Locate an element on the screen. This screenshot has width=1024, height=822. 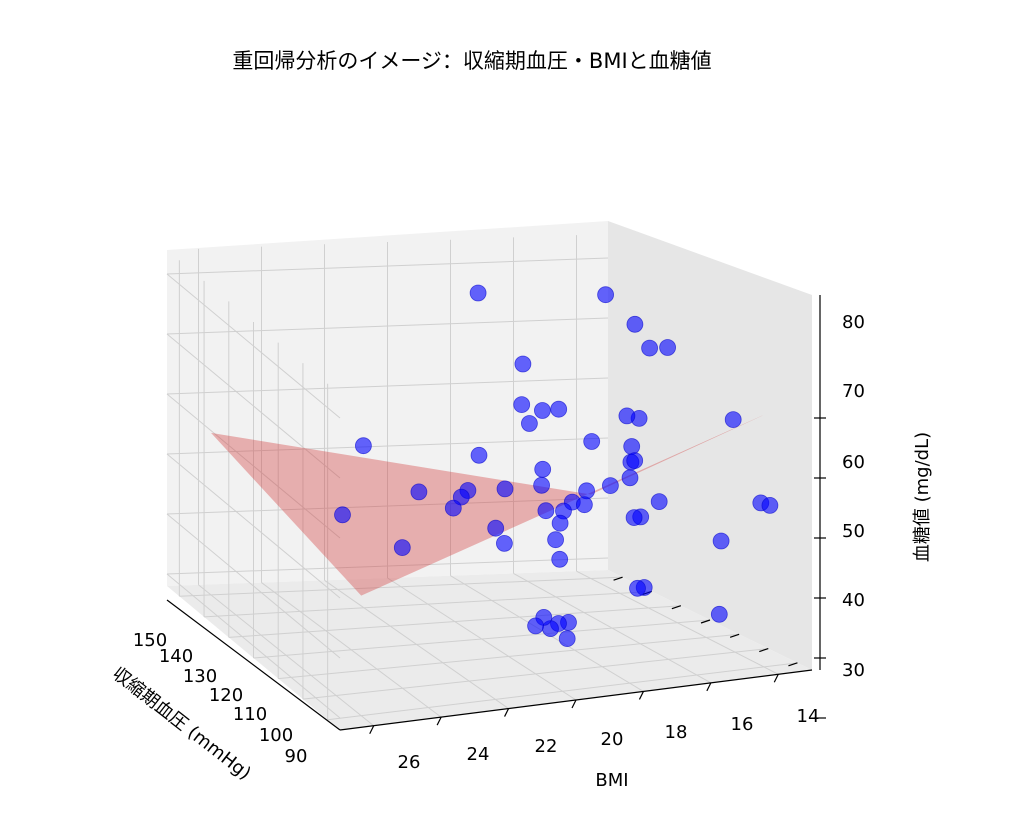
y-axis-line is located at coordinates (253, 665).